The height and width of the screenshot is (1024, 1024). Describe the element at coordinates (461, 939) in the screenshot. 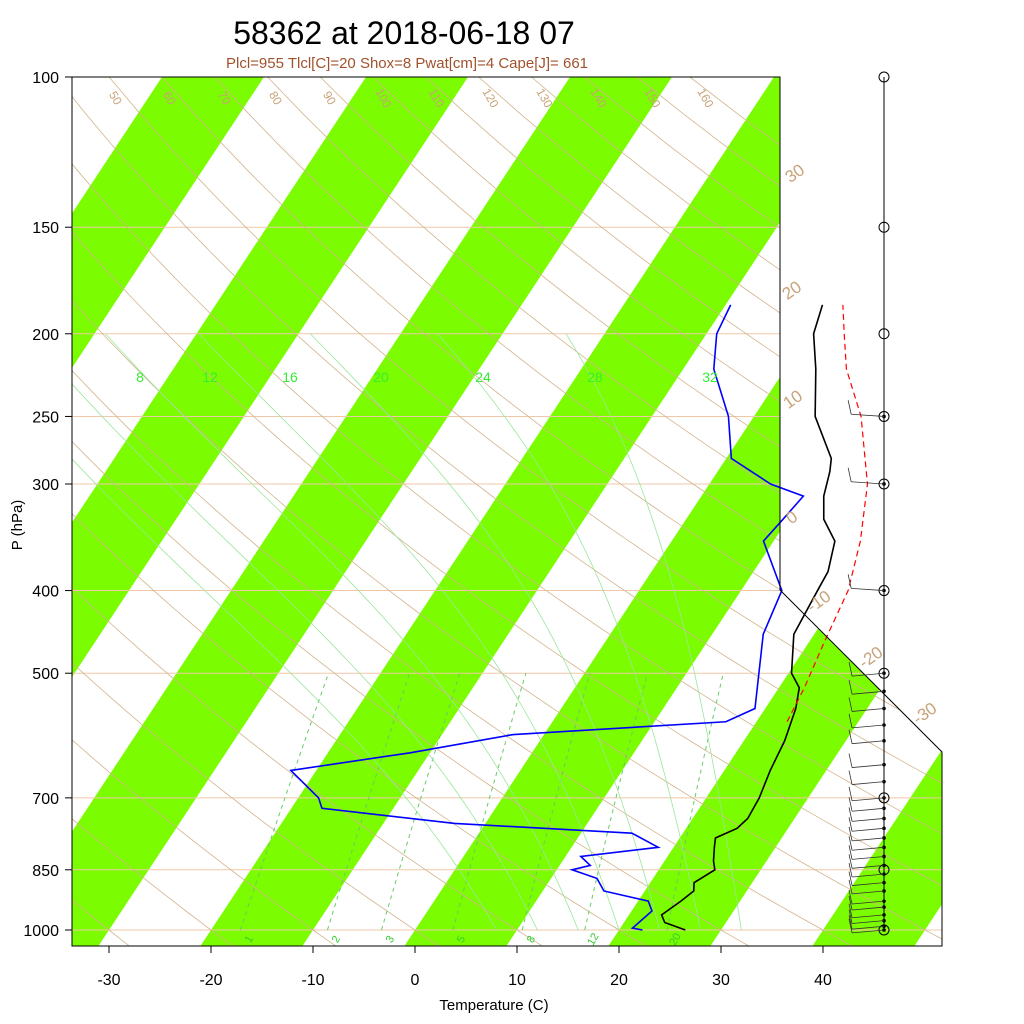

I see `mixing-ratio-label: 5` at that location.